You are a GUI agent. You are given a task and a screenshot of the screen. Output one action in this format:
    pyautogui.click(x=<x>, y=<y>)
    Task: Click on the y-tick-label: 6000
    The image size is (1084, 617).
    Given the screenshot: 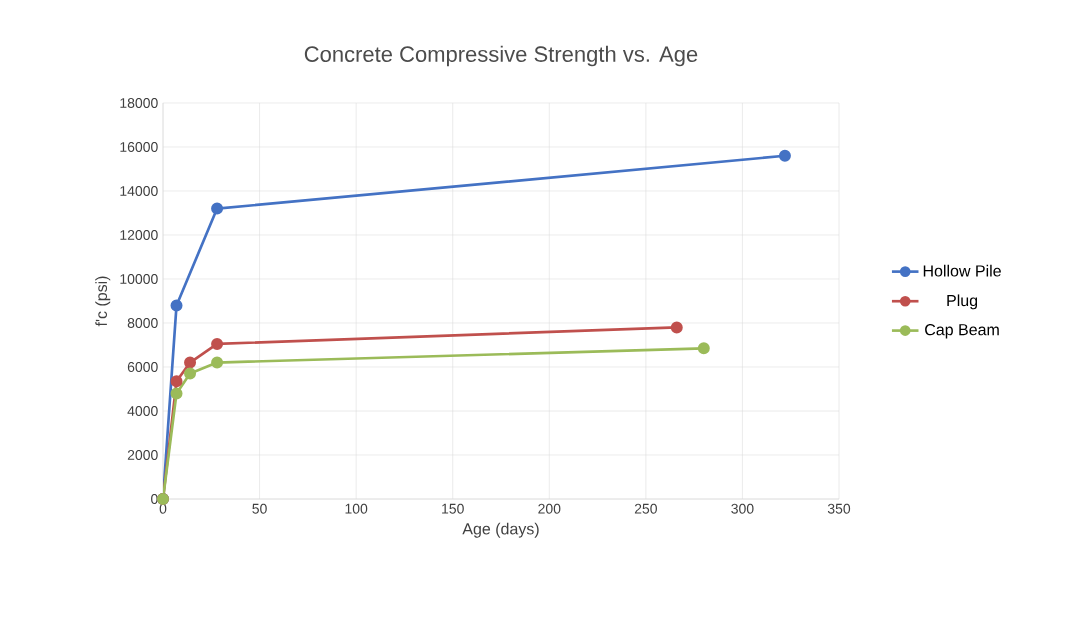 What is the action you would take?
    pyautogui.click(x=142, y=367)
    